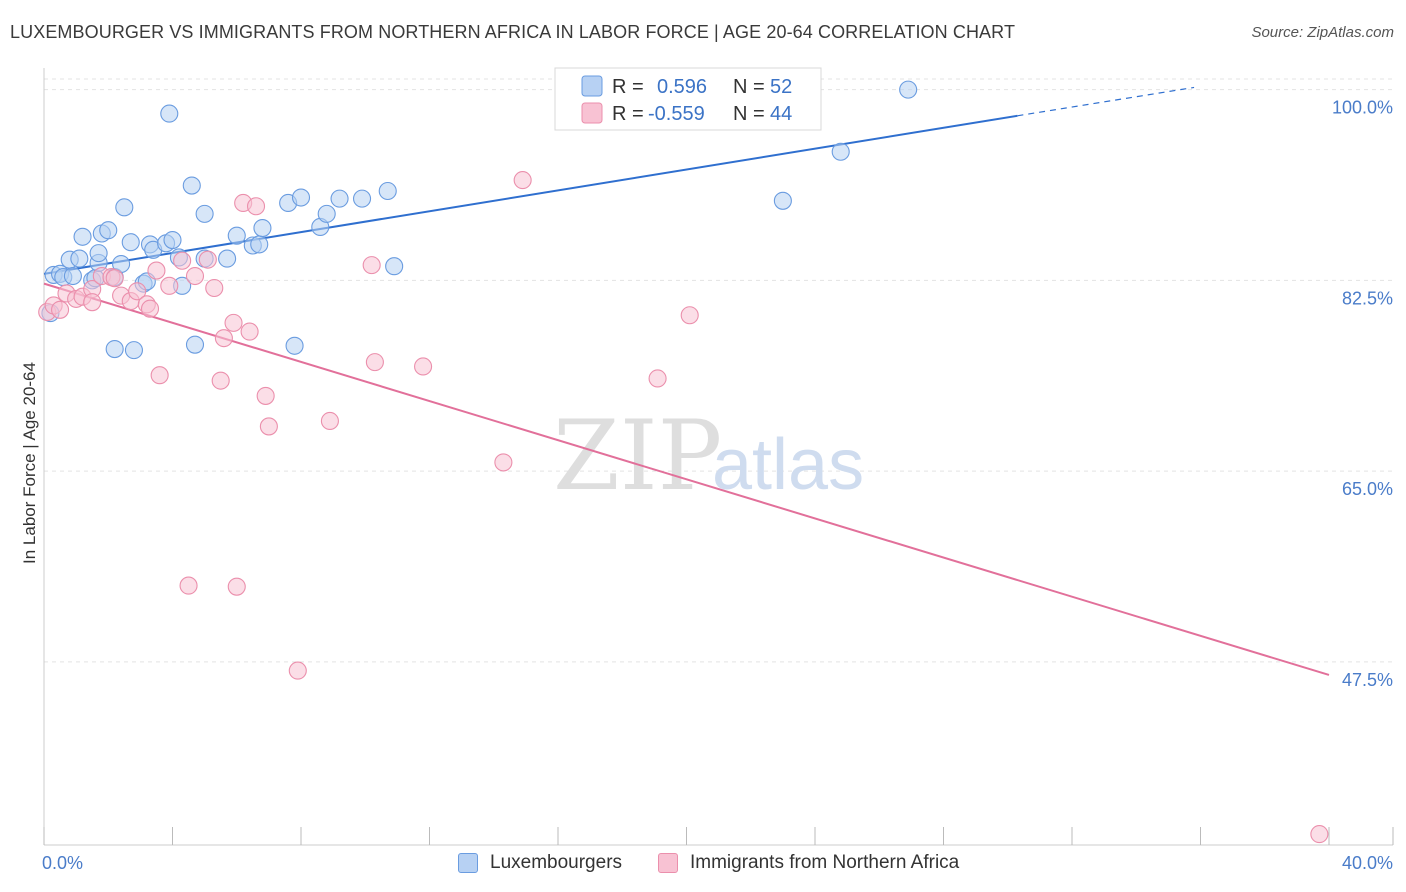  Describe the element at coordinates (781, 114) in the screenshot. I see `legend-n-value-2: 44` at that location.